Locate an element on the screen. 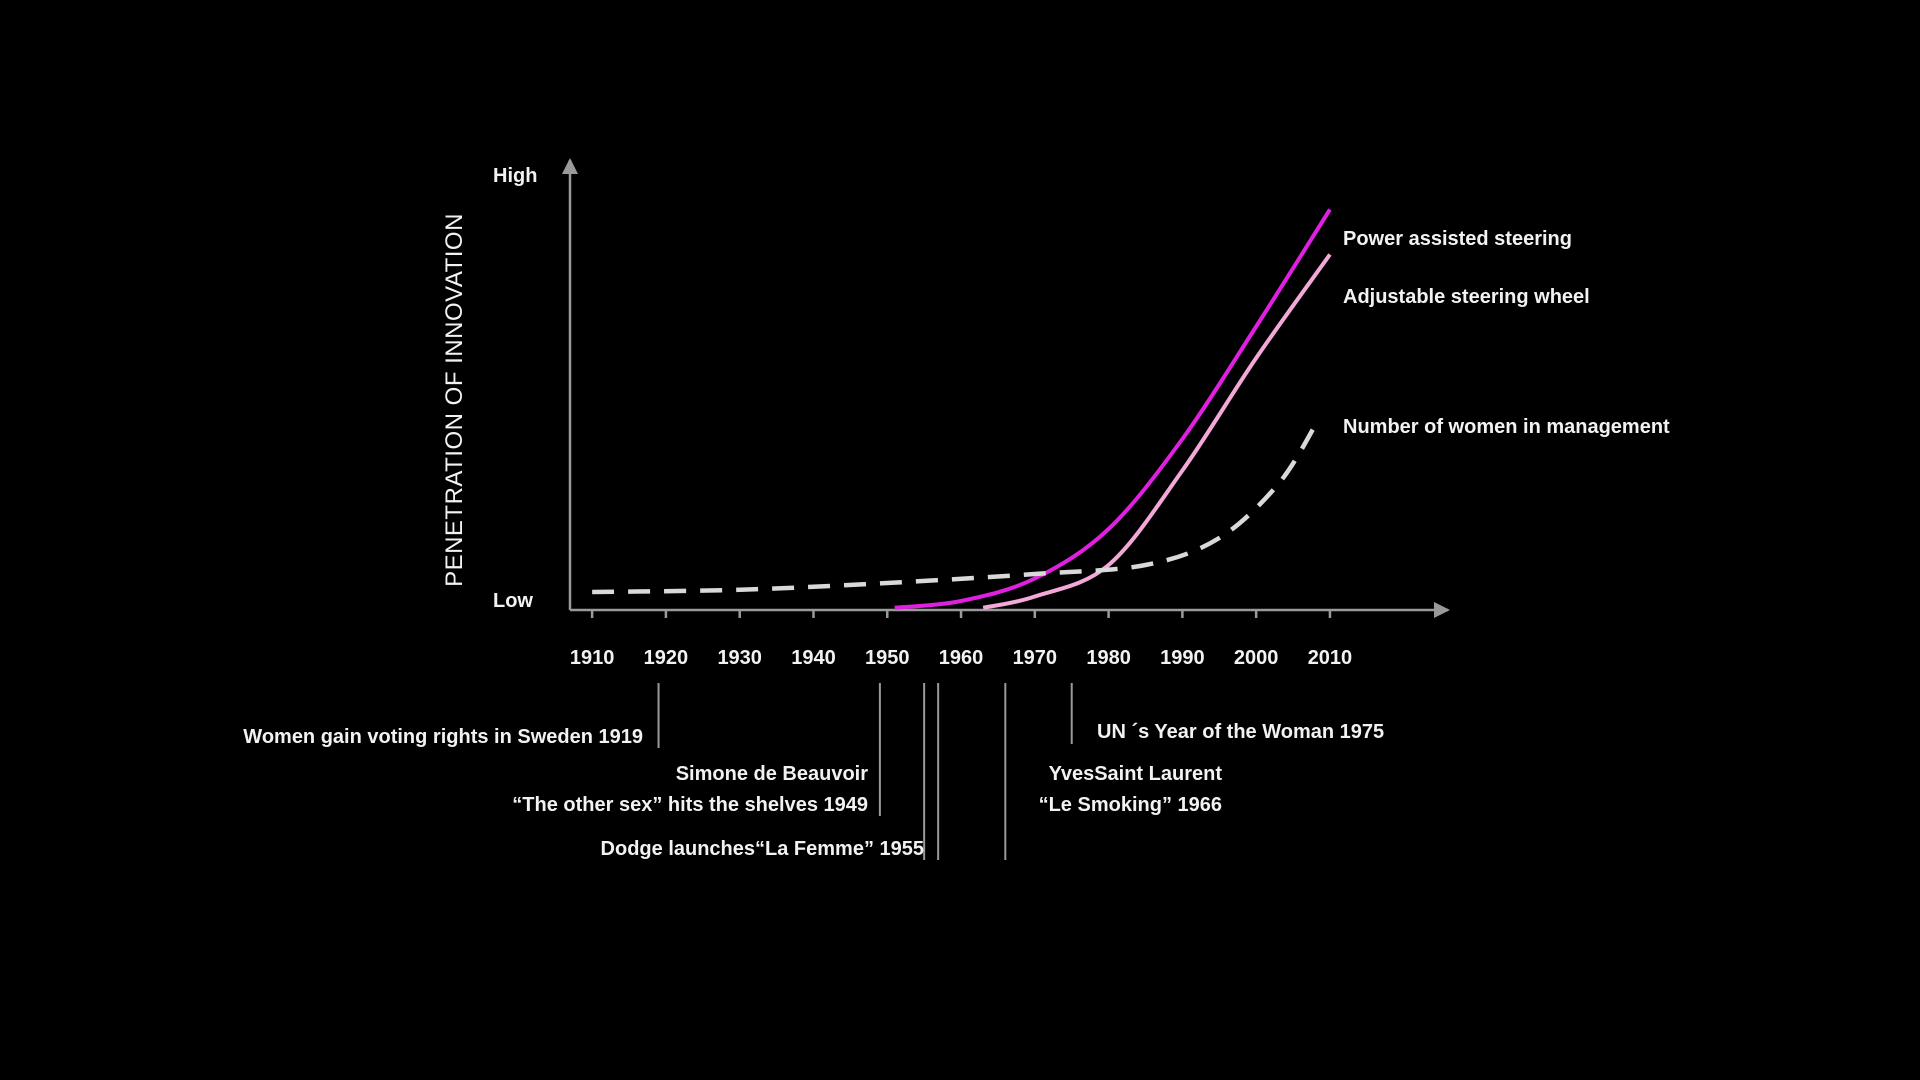 This screenshot has height=1080, width=1920. label-layer: PENETRATION OF INNOVATION High Low is located at coordinates (489, 388).